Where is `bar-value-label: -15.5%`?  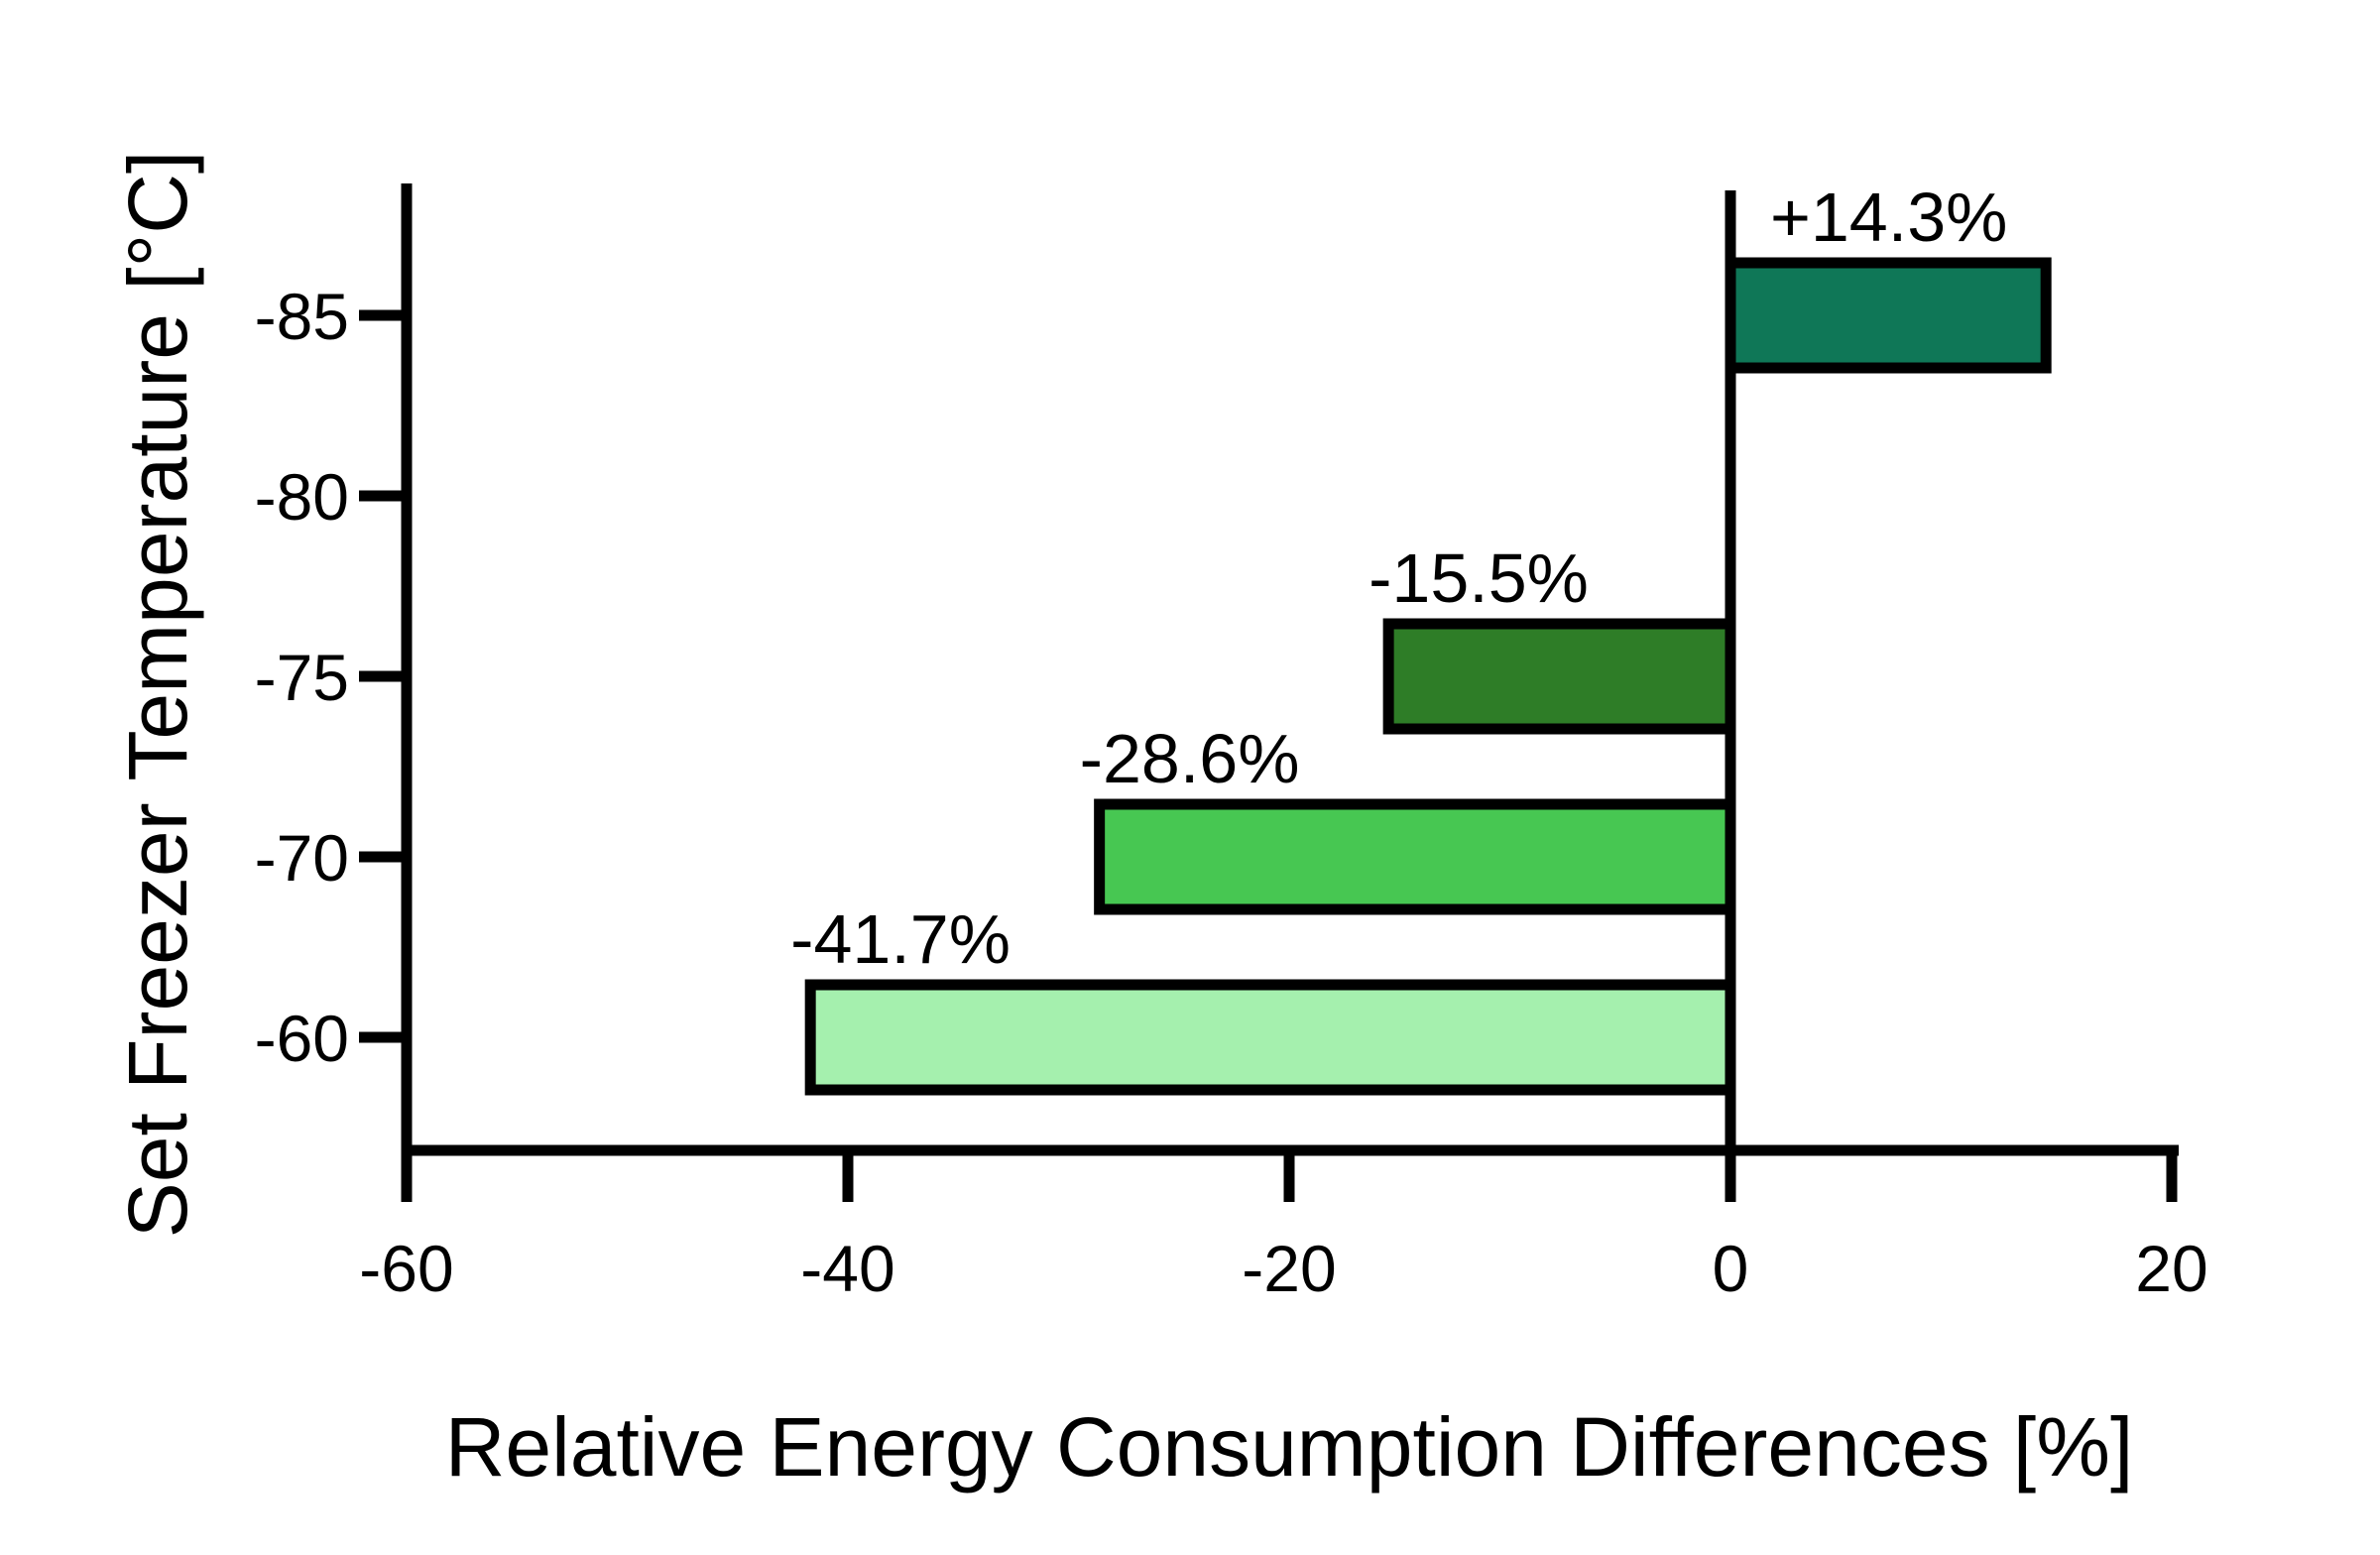
bar-value-label: -15.5% is located at coordinates (1478, 578).